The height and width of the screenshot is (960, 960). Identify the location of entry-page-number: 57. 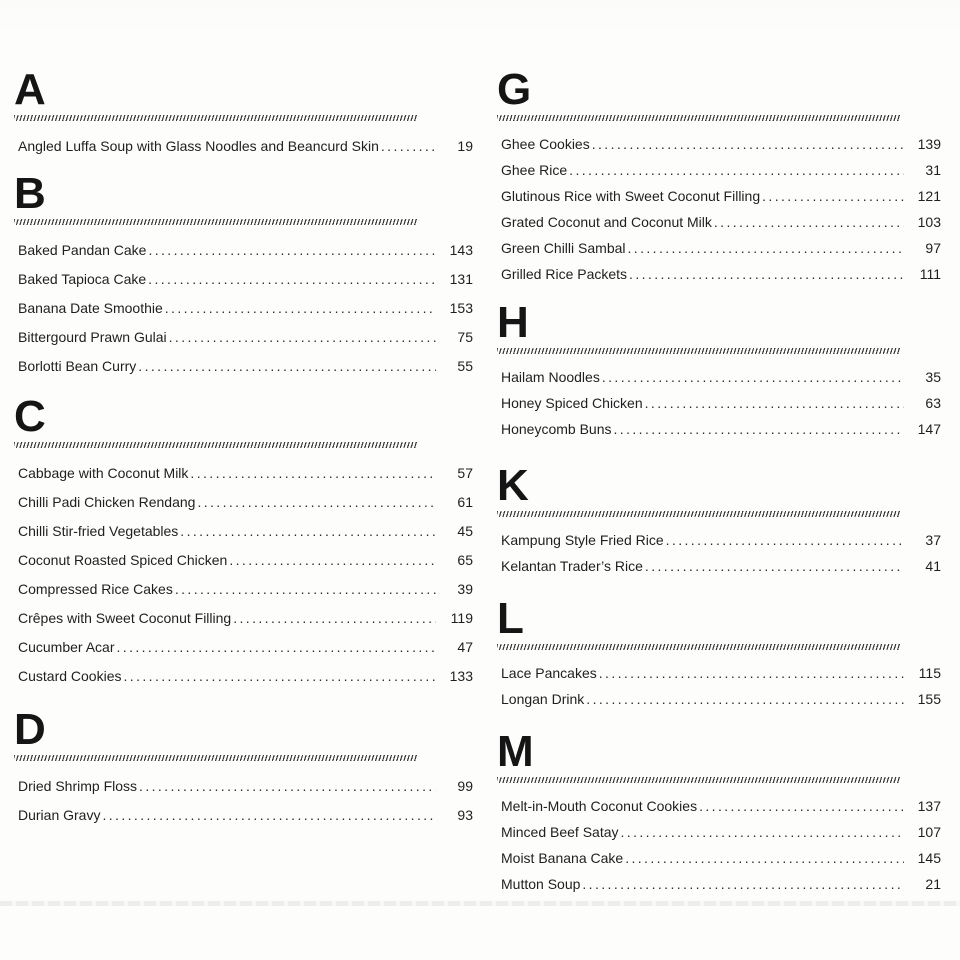
(465, 472).